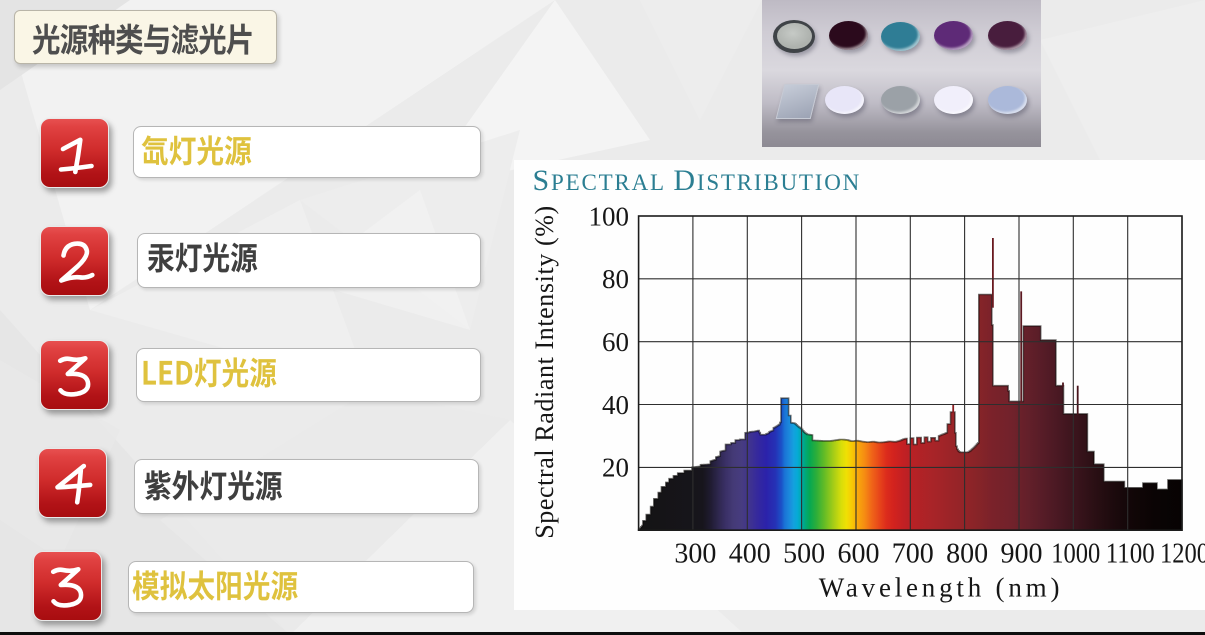  Describe the element at coordinates (913, 554) in the screenshot. I see `svg-text: 700` at that location.